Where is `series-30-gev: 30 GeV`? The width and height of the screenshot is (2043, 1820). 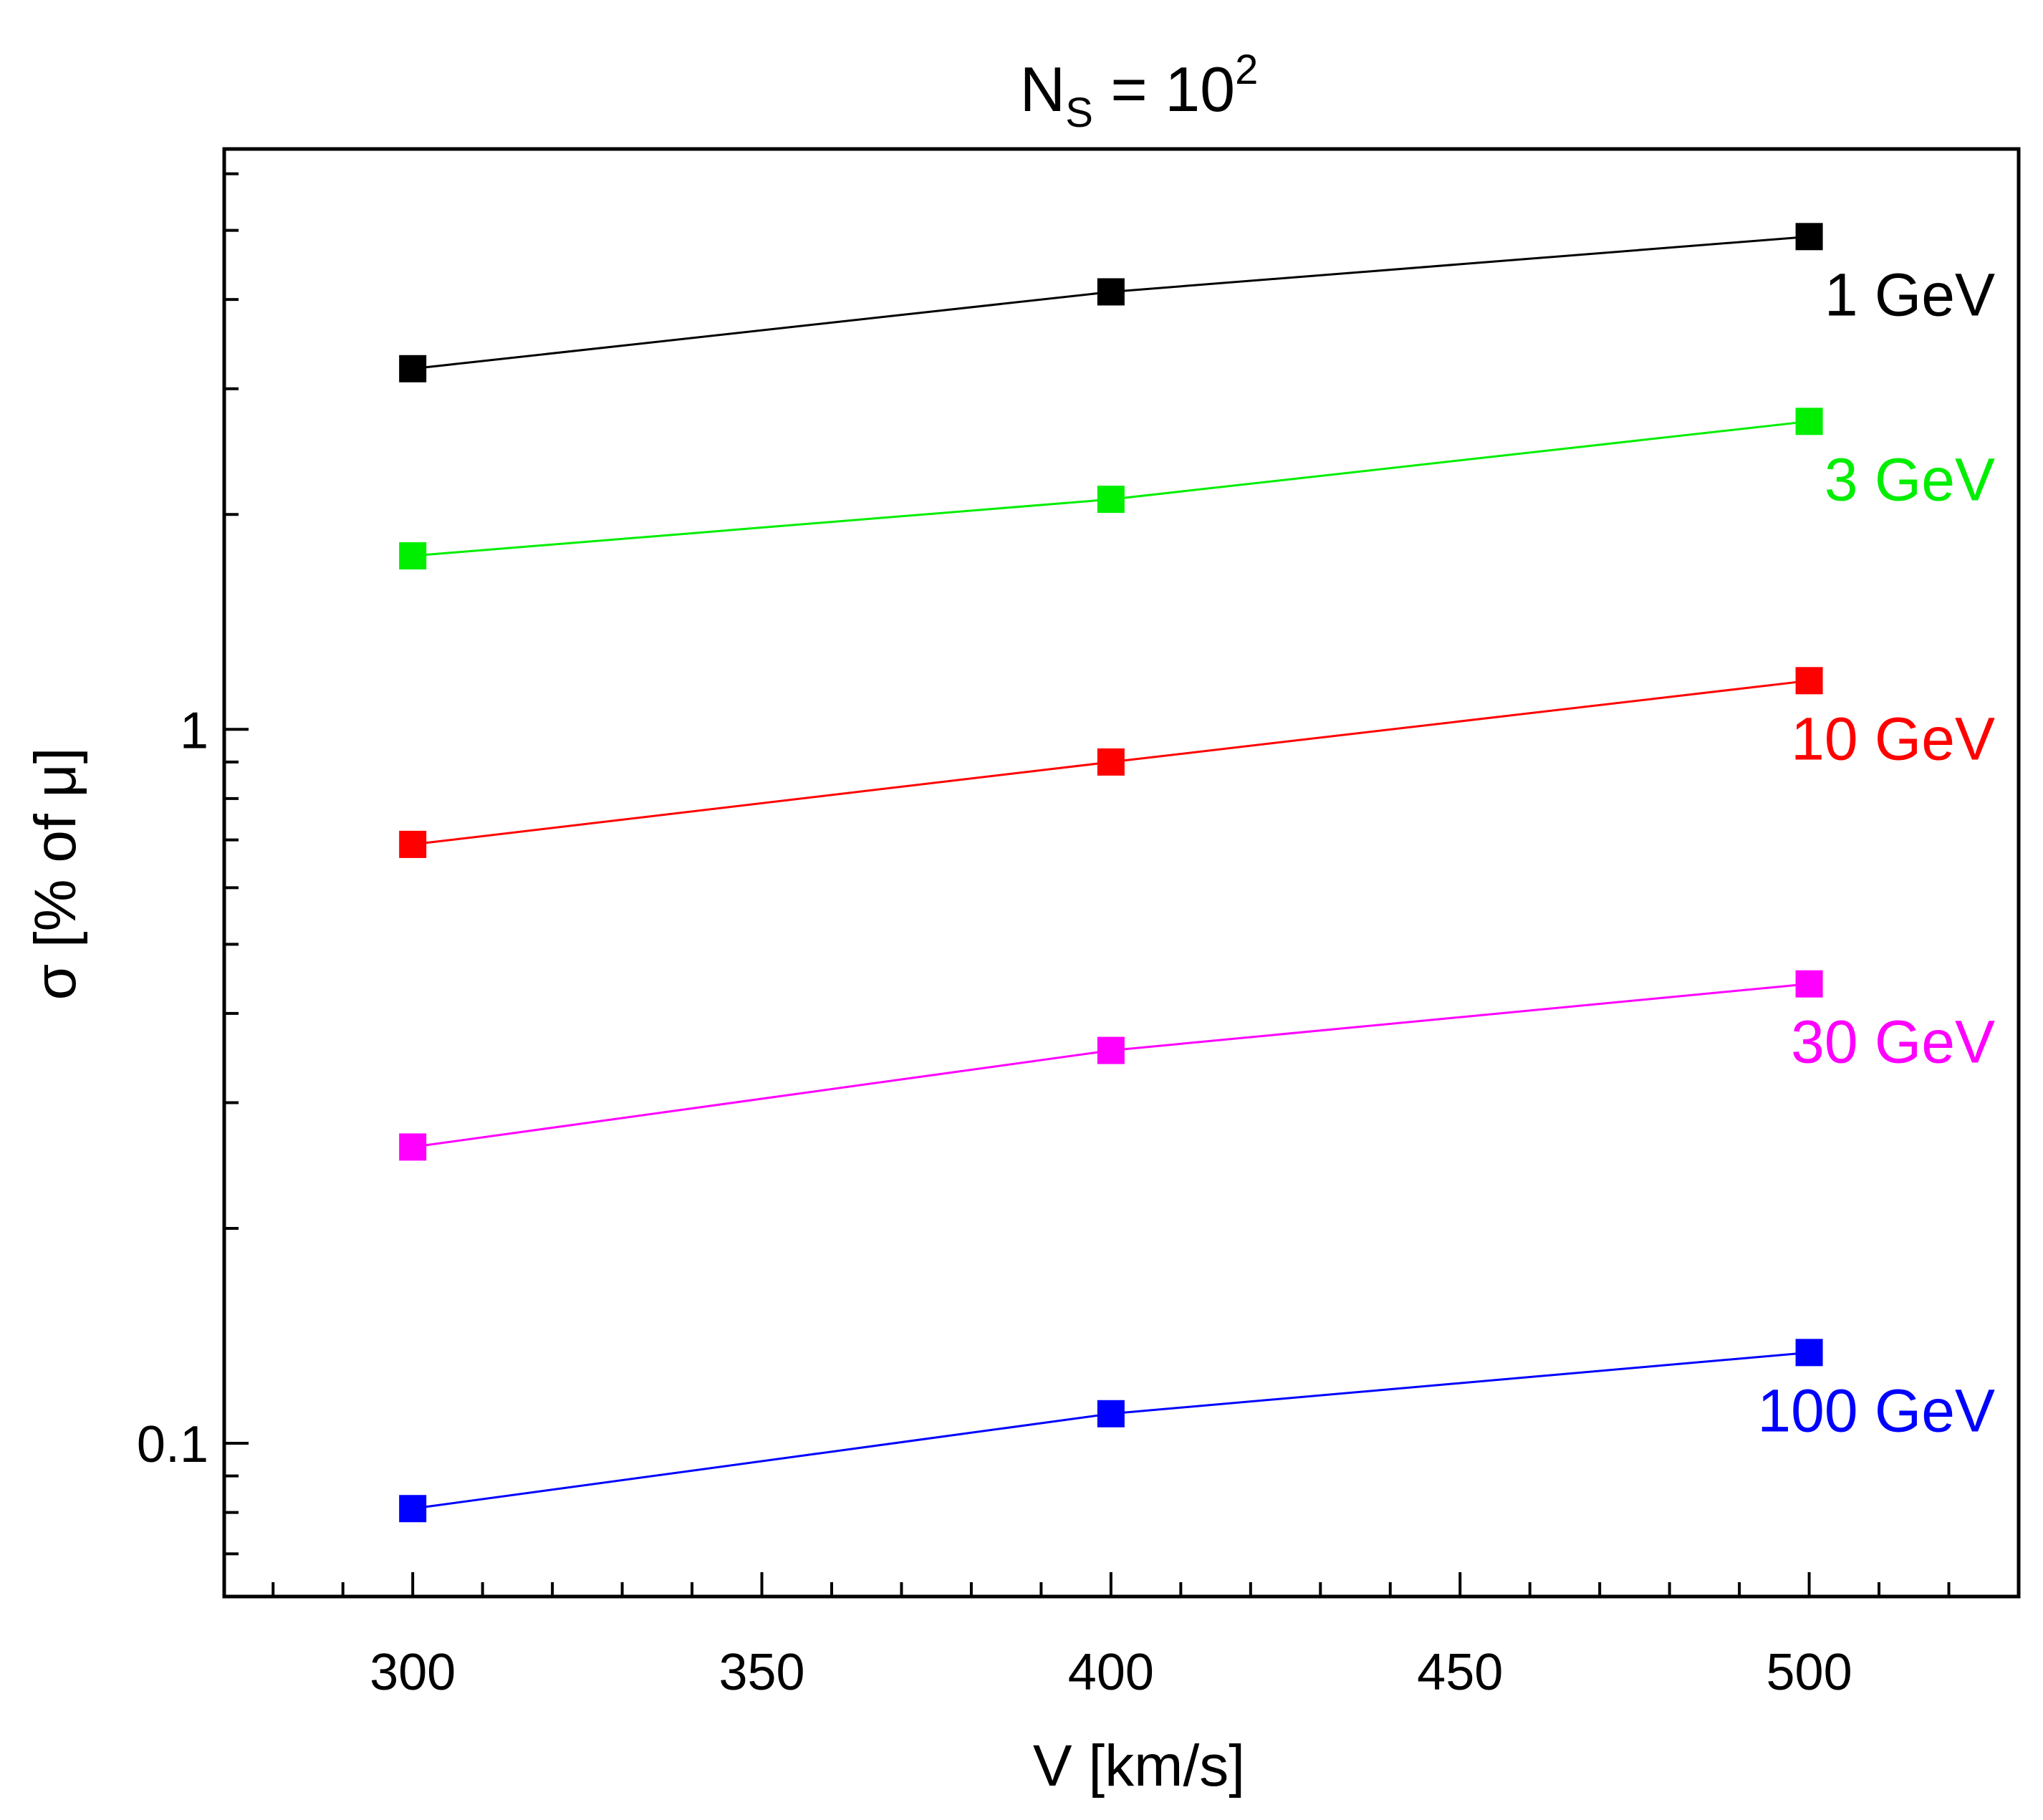 series-30-gev: 30 GeV is located at coordinates (1197, 1065).